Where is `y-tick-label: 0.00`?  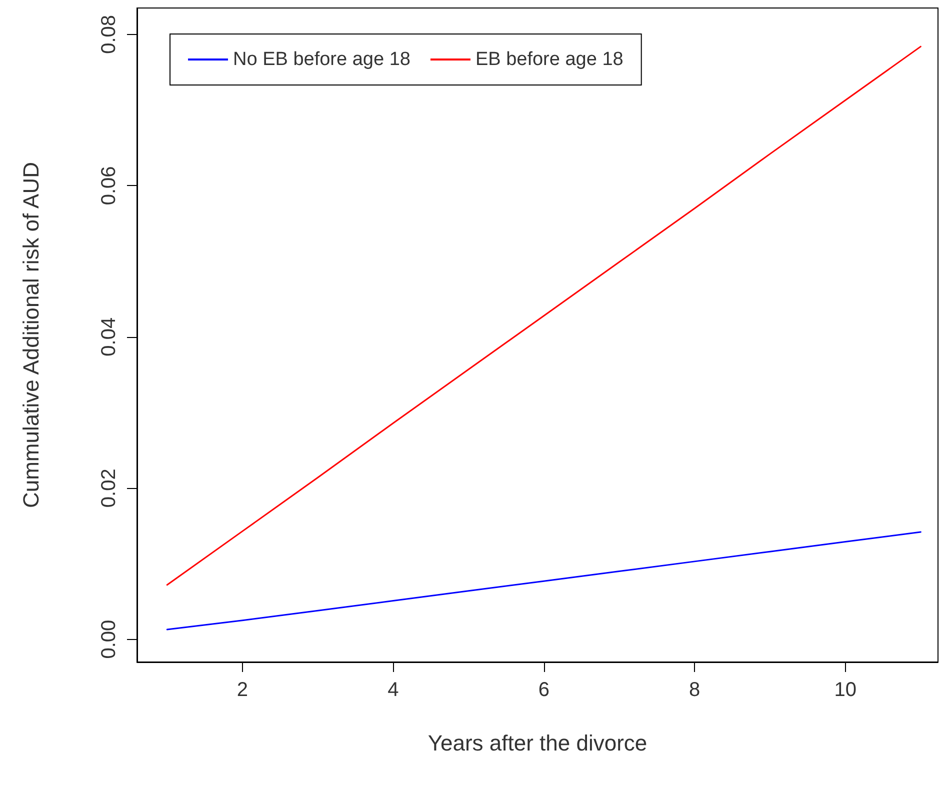 y-tick-label: 0.00 is located at coordinates (109, 639).